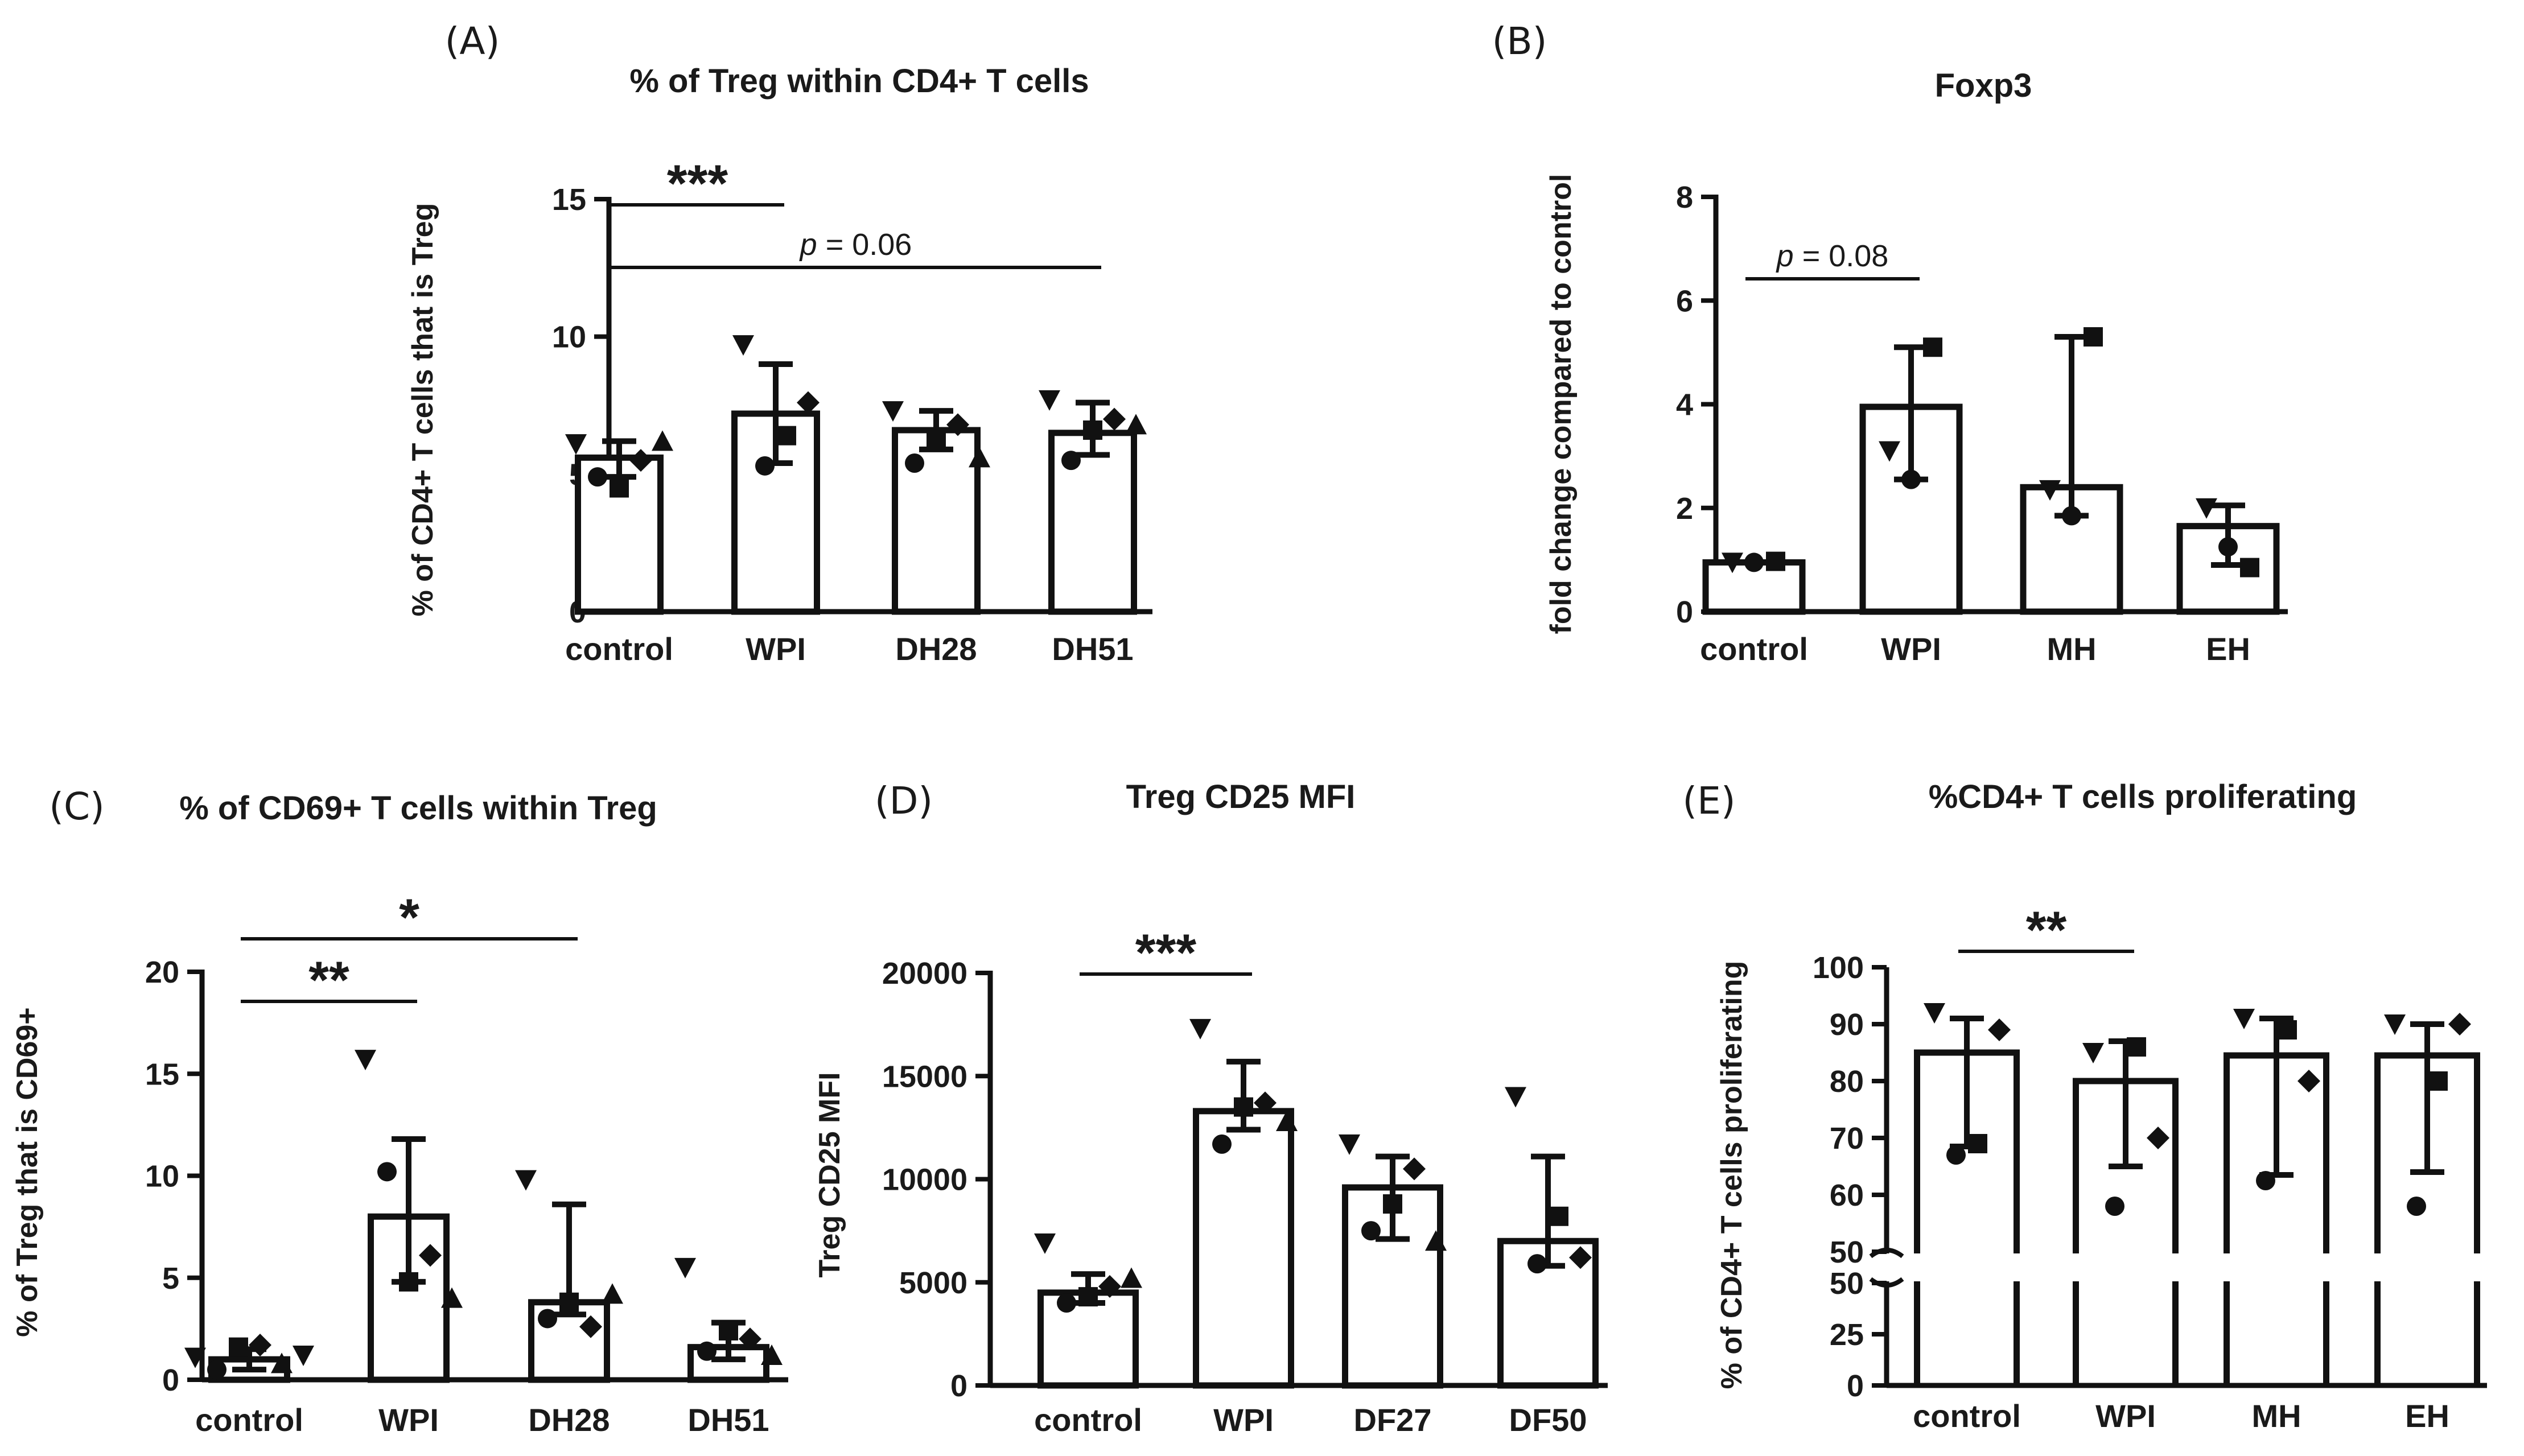 This screenshot has height=1456, width=2524. I want to click on y-tick-label: 25, so click(1847, 1335).